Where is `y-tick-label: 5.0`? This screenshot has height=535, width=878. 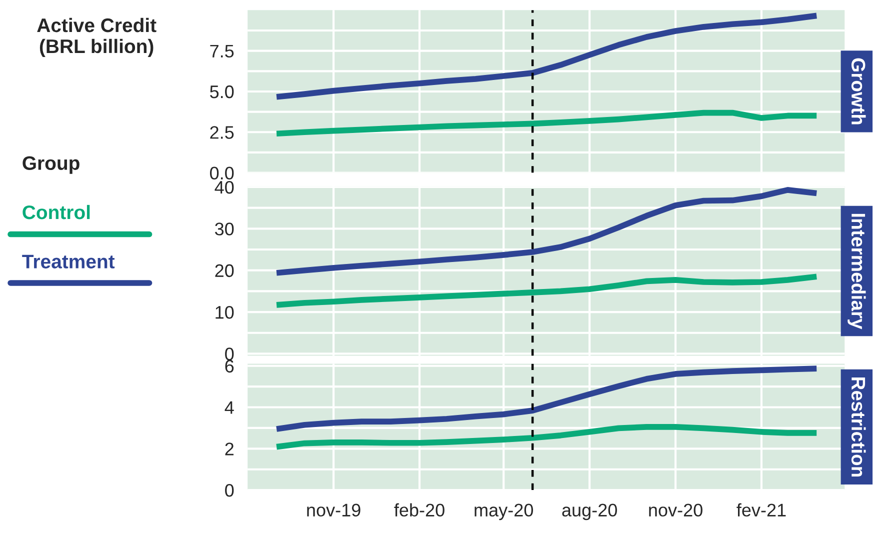 y-tick-label: 5.0 is located at coordinates (222, 91).